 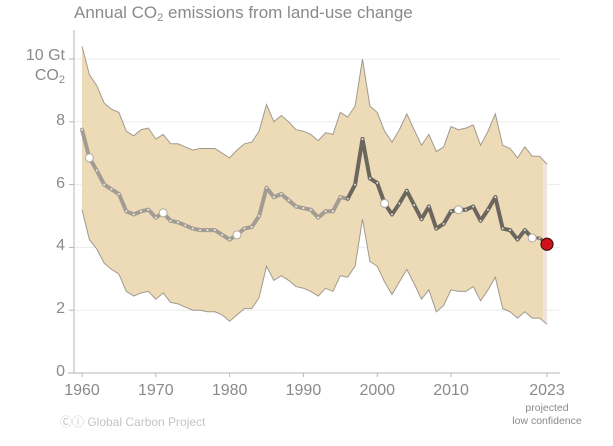 What do you see at coordinates (163, 213) in the screenshot?
I see `highlight-point-1971` at bounding box center [163, 213].